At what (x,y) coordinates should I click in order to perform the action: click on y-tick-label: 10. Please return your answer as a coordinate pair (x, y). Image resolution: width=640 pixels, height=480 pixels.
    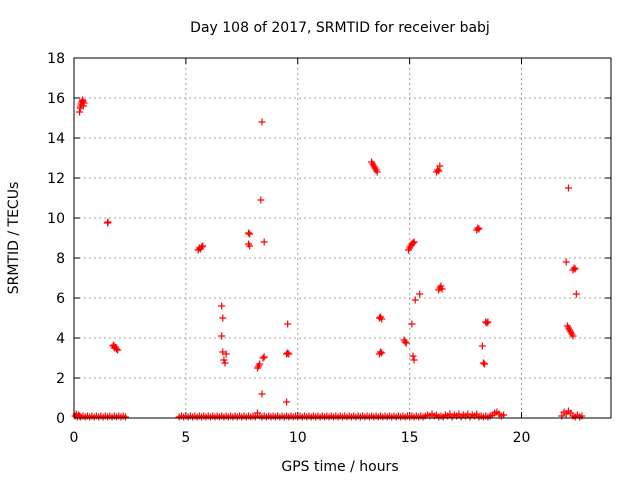
    Looking at the image, I should click on (56, 219).